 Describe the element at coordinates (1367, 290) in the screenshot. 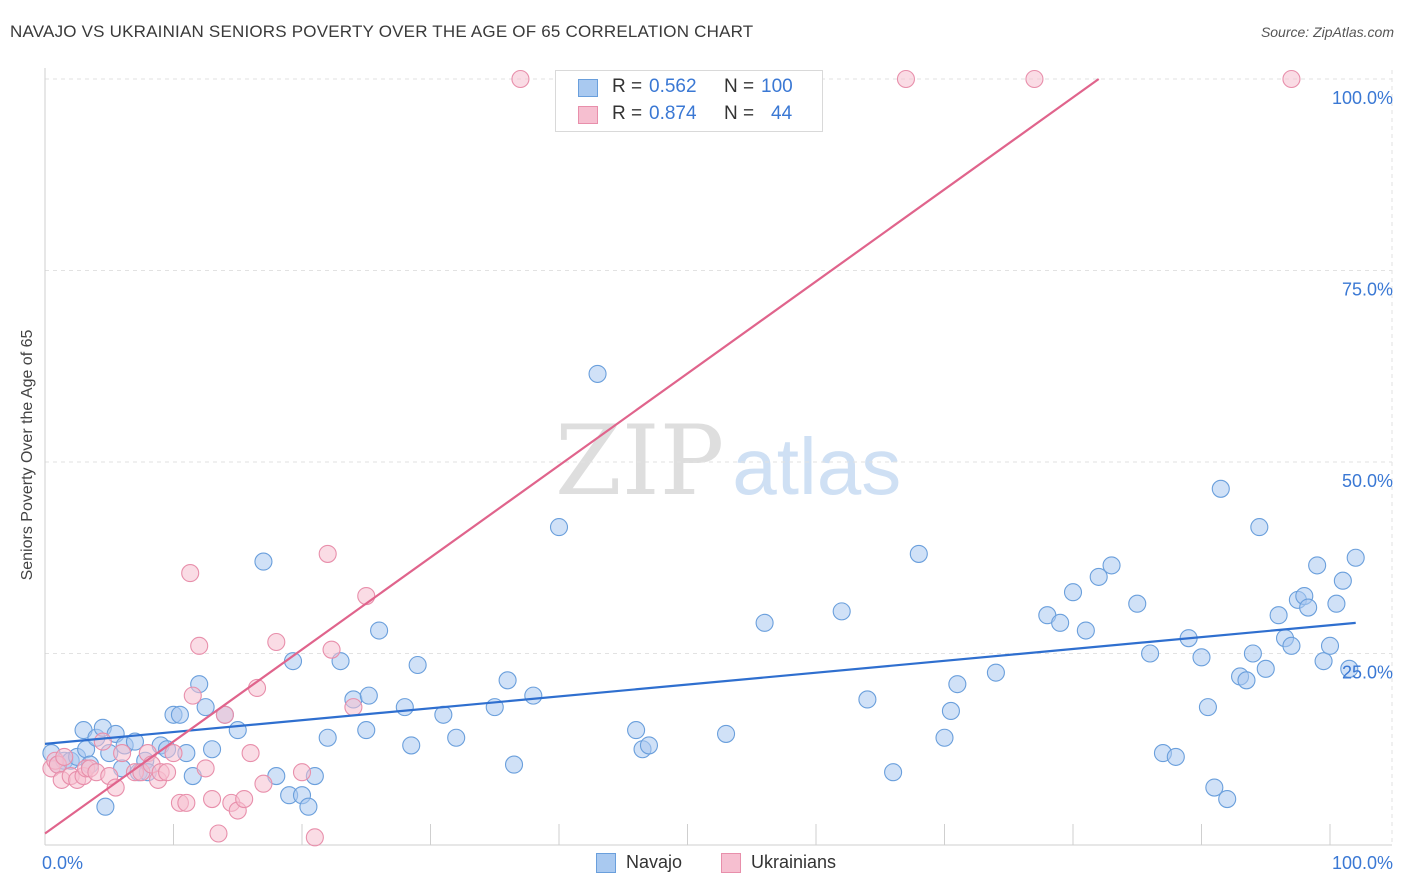

I see `y-tick-label: 75.0%` at that location.